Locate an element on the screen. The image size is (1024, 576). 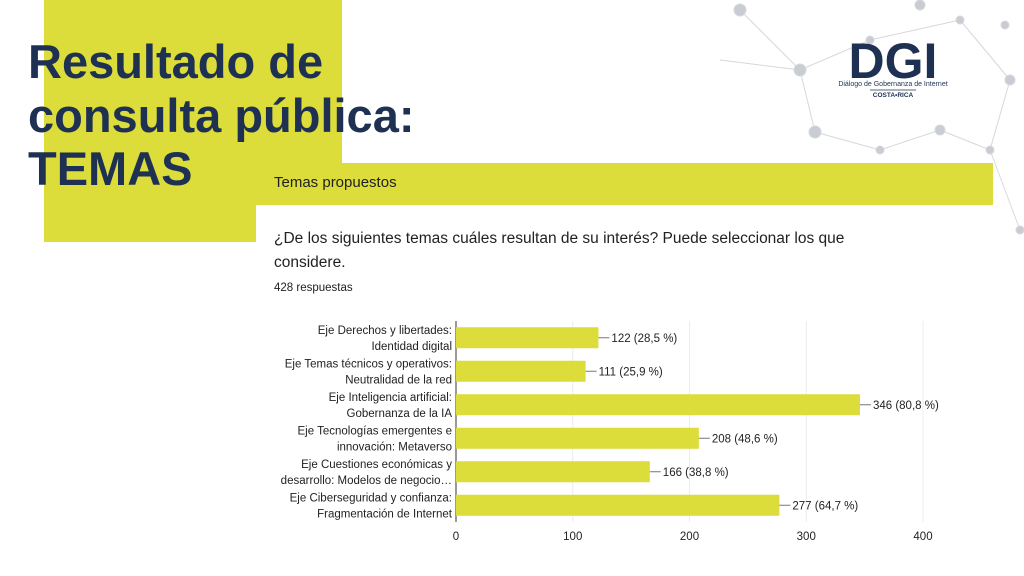
slide-title: Resultado de is located at coordinates (175, 61).